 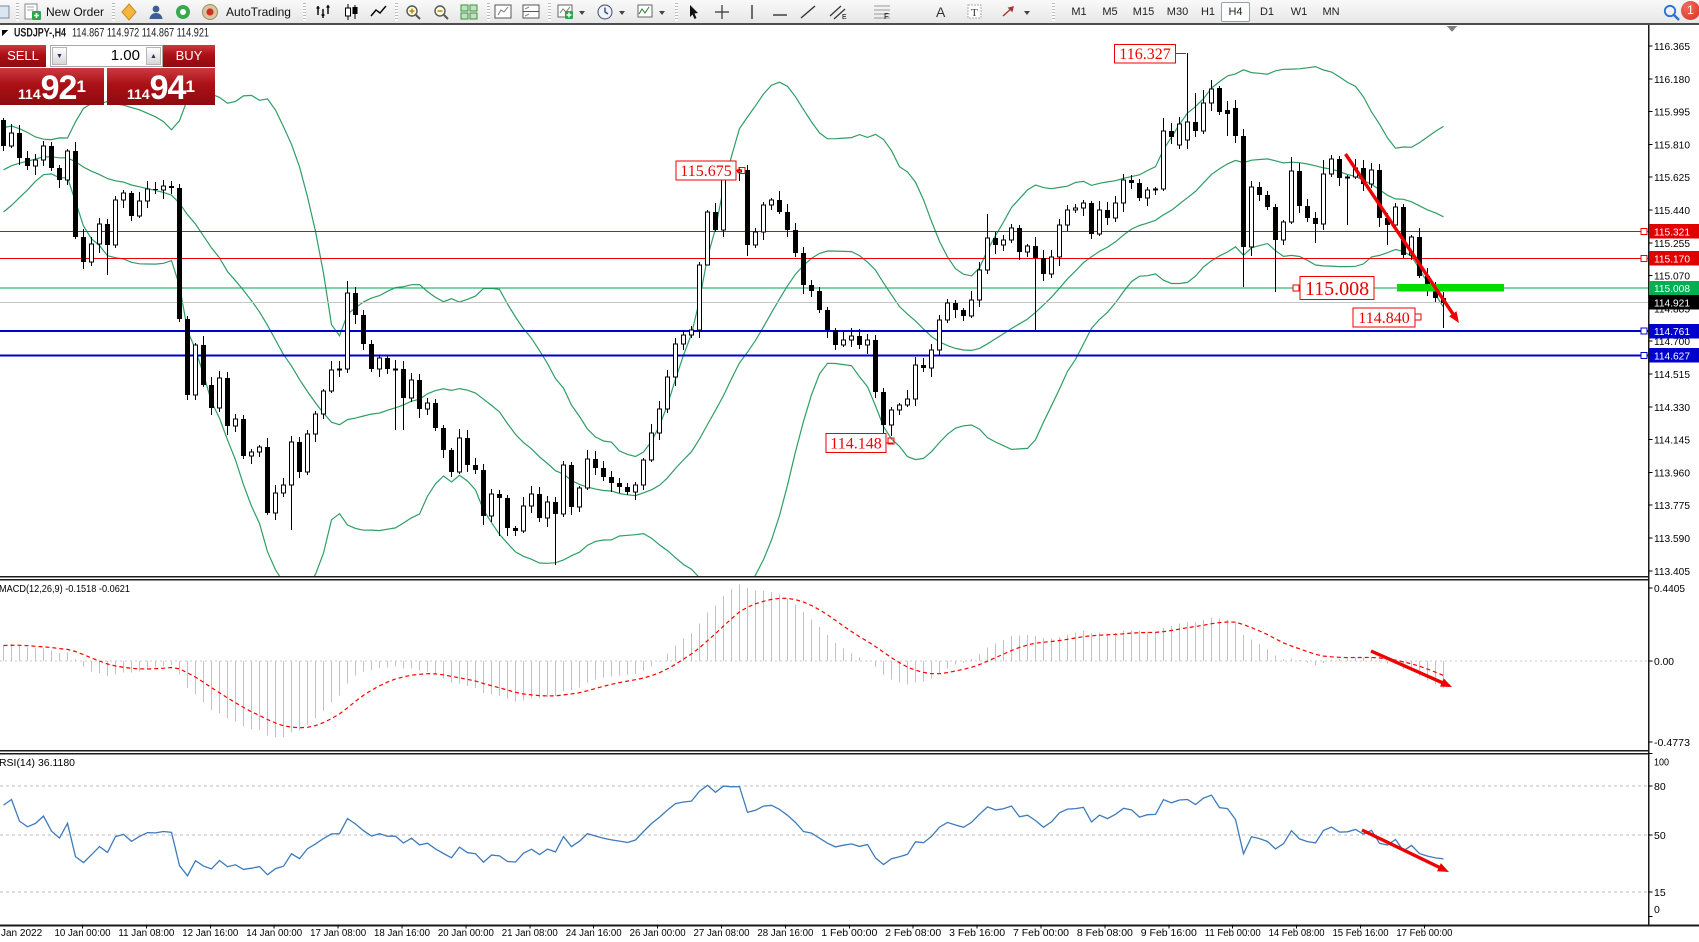 I want to click on svg-text: 0.4405, so click(x=1669, y=589).